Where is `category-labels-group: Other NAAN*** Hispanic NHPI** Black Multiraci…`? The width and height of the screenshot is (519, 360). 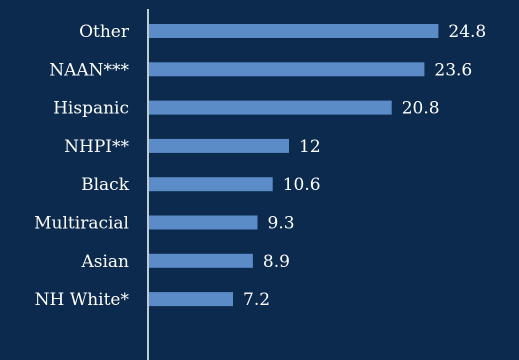 category-labels-group: Other NAAN*** Hispanic NHPI** Black Multiraci… is located at coordinates (82, 166).